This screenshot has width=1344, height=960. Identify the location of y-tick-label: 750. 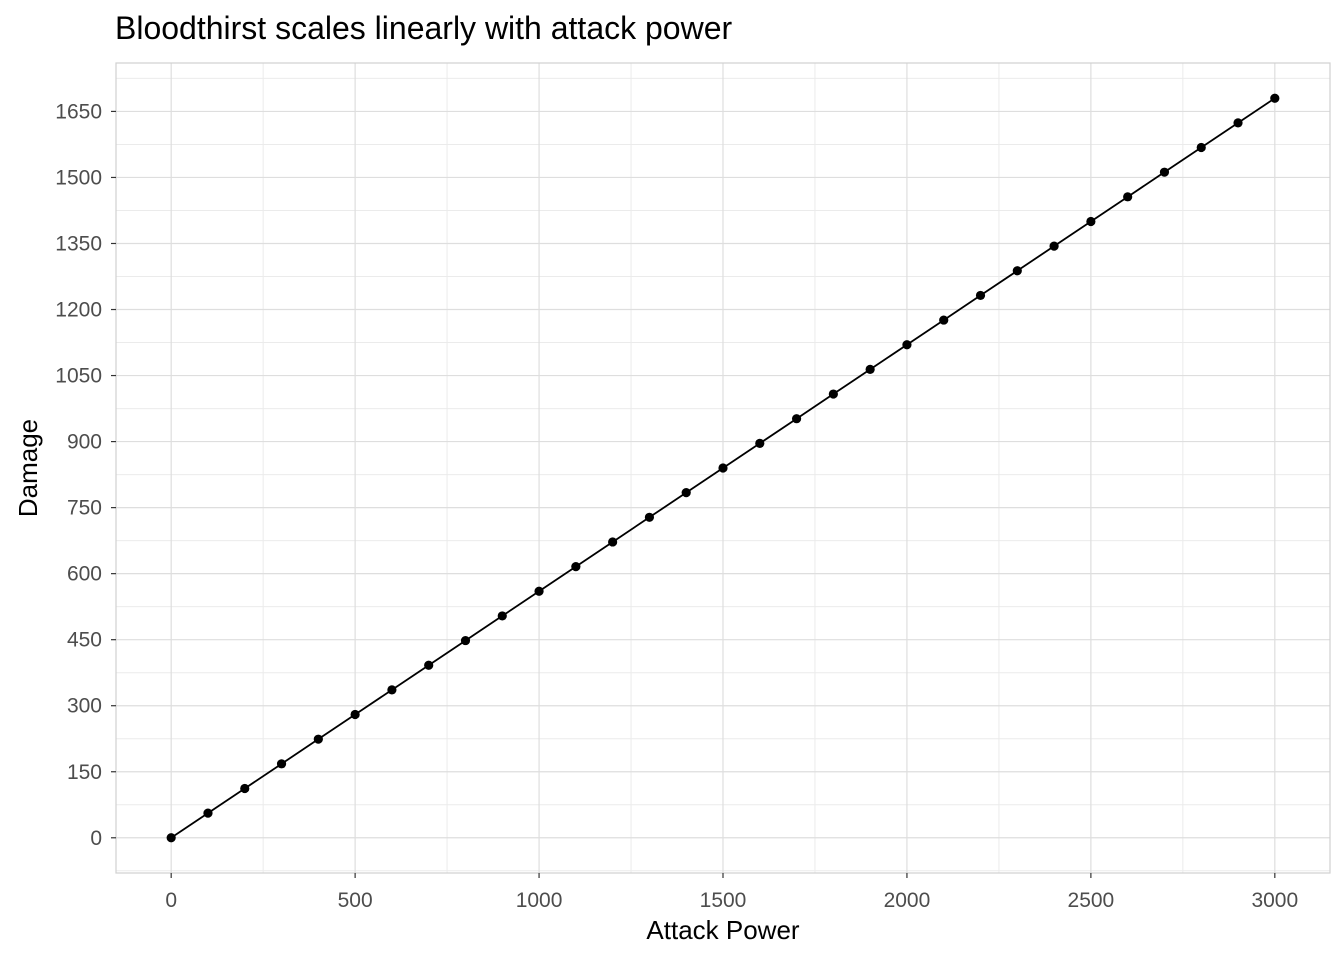
(84, 508).